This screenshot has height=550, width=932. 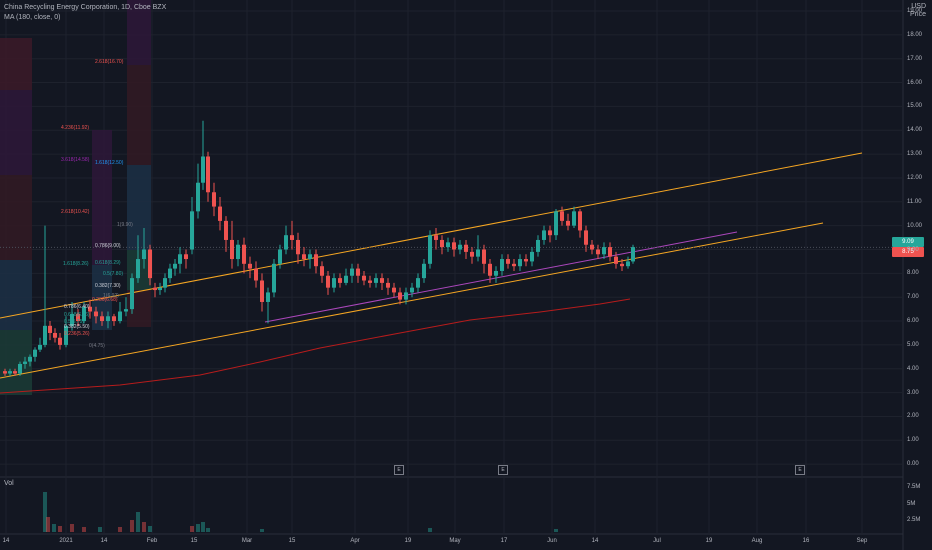 I want to click on price-axis-title: Price, so click(x=918, y=14).